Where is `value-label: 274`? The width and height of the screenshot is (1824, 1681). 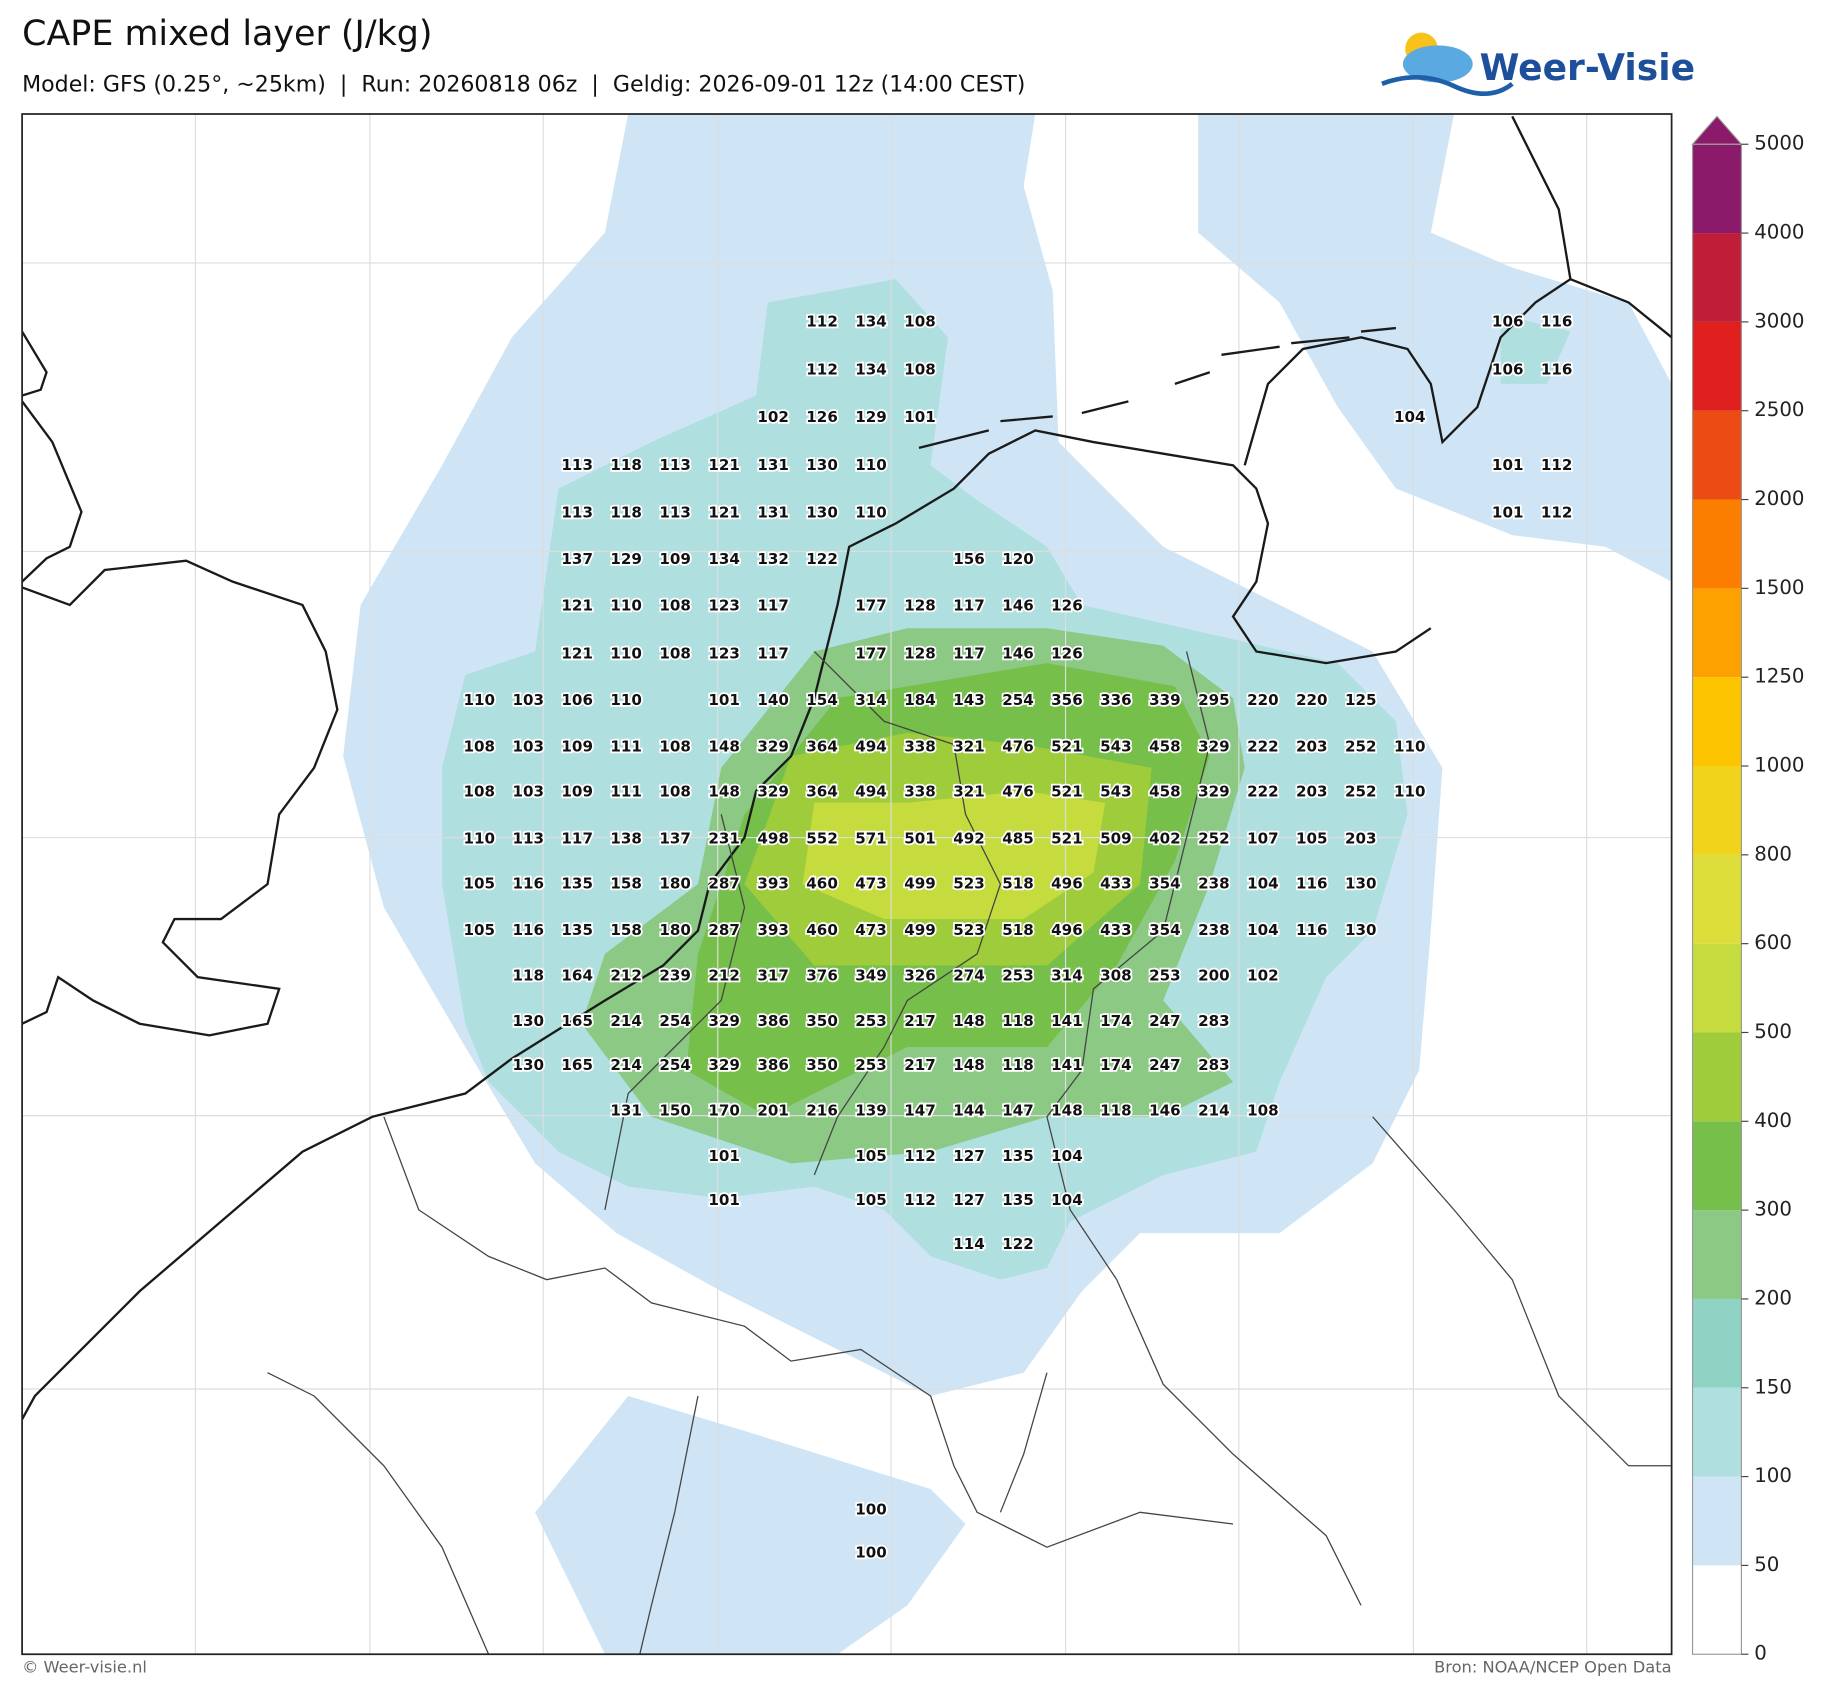 value-label: 274 is located at coordinates (969, 976).